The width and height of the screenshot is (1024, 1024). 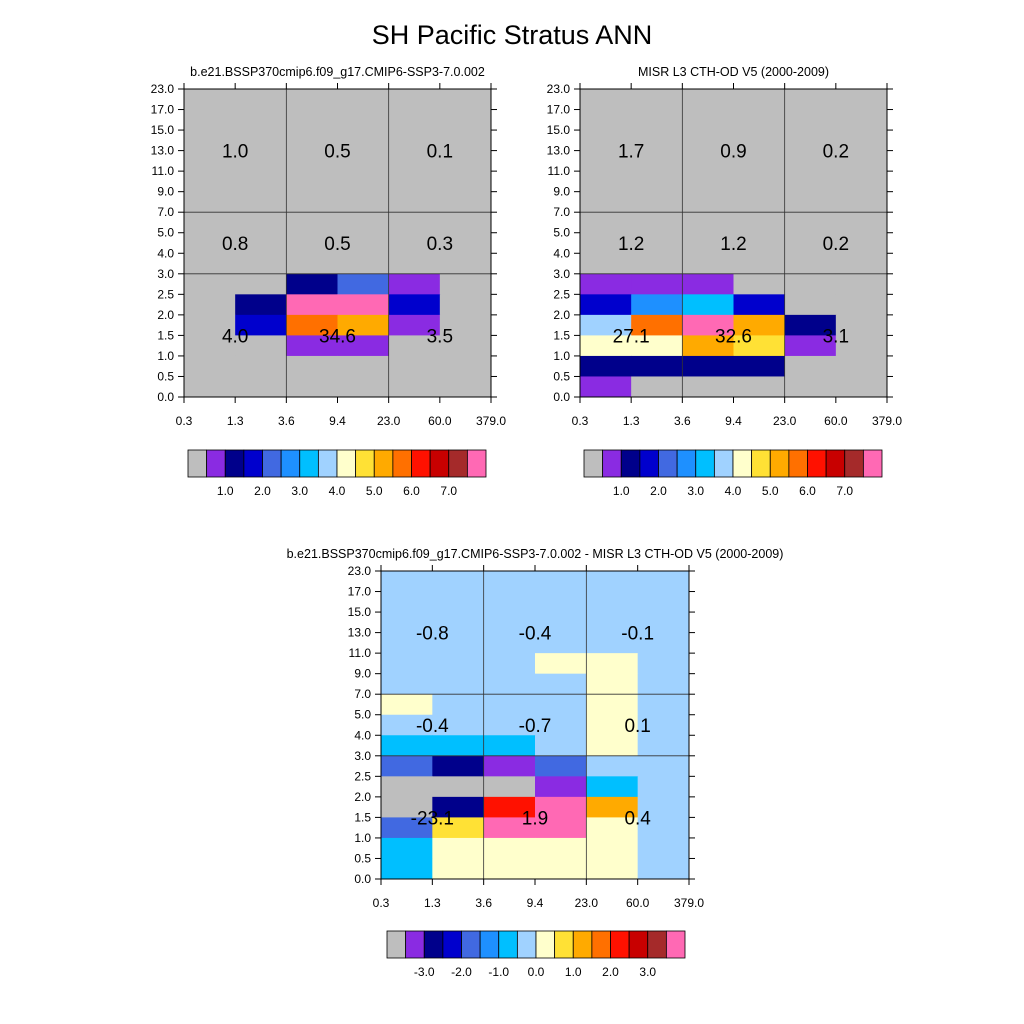 What do you see at coordinates (374, 491) in the screenshot?
I see `colorbar-label: 5.0` at bounding box center [374, 491].